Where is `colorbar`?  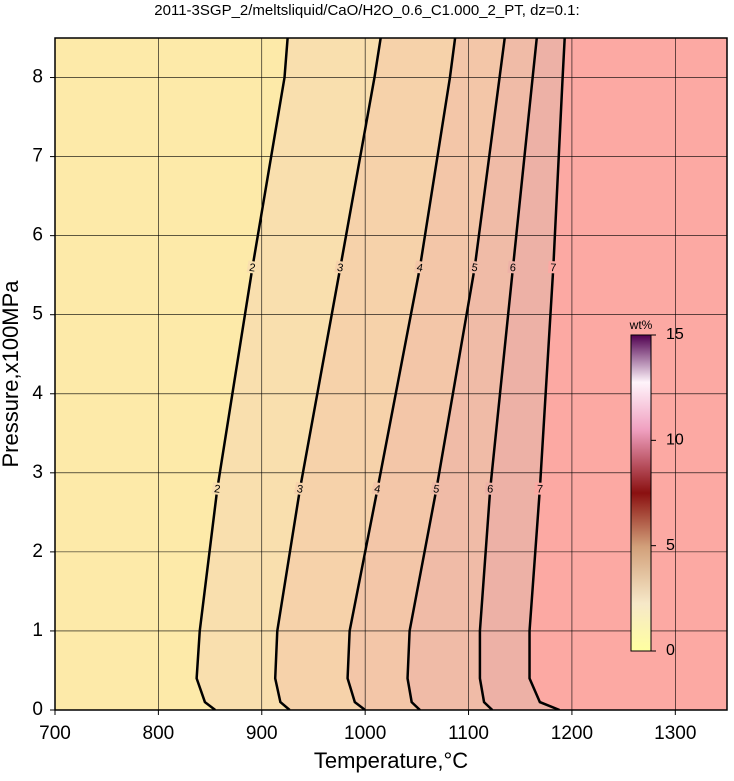
colorbar is located at coordinates (641, 493).